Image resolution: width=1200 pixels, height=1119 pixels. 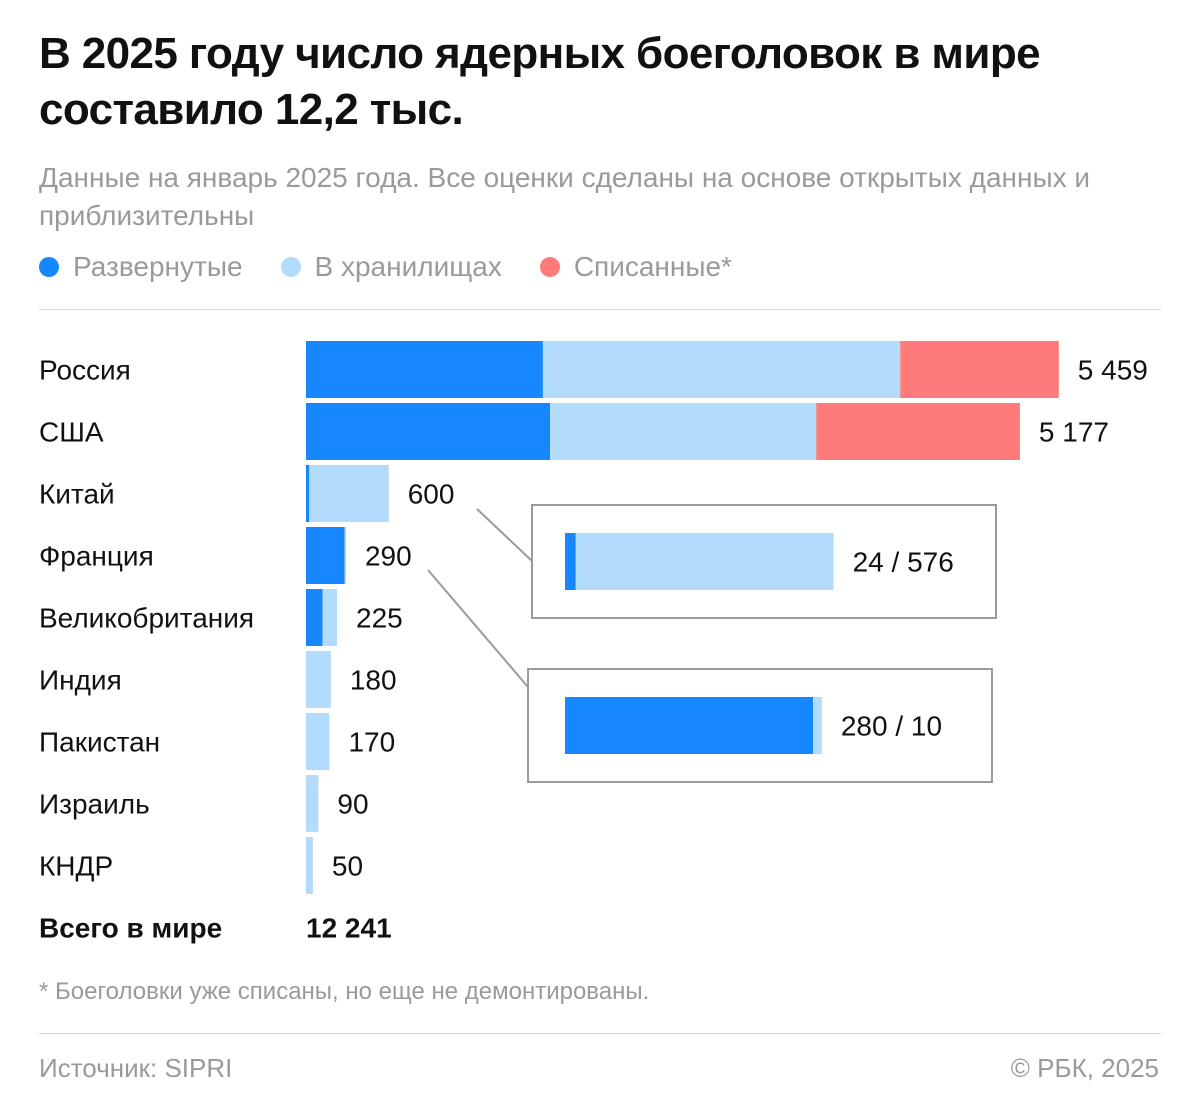 What do you see at coordinates (314, 617) in the screenshot?
I see `bar-великобритания-deployed` at bounding box center [314, 617].